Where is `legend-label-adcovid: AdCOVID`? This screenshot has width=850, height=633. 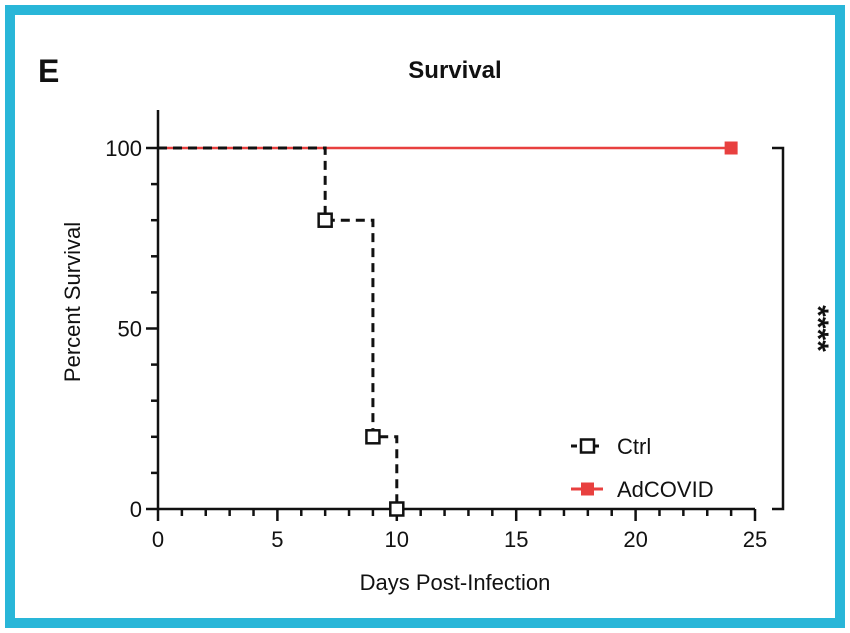
legend-label-adcovid: AdCOVID is located at coordinates (665, 489).